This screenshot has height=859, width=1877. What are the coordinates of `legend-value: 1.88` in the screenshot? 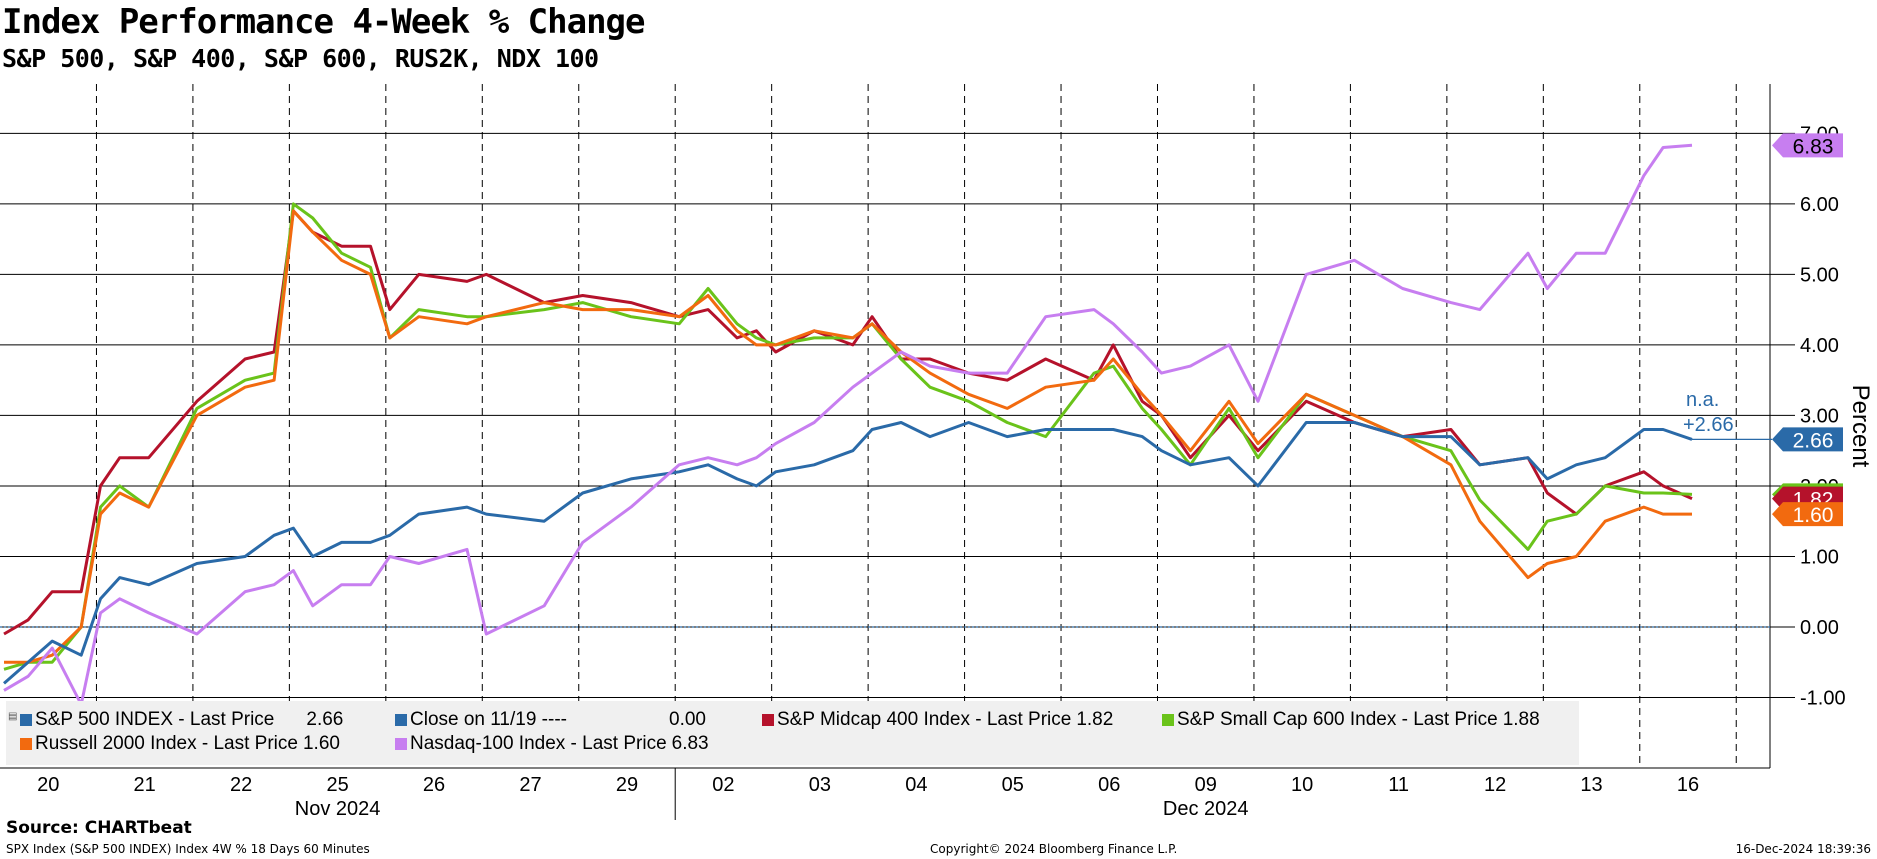 It's located at (1521, 719).